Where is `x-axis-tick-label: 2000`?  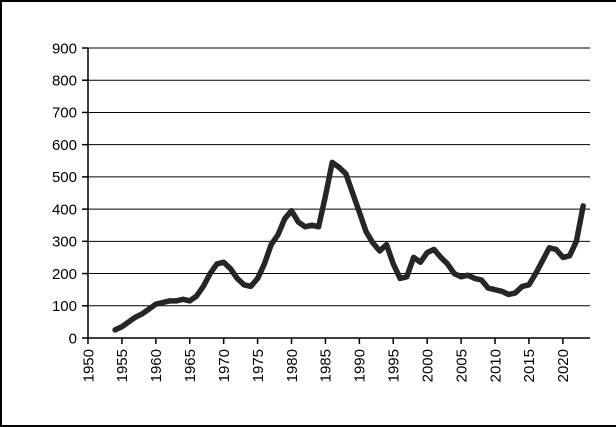
x-axis-tick-label: 2000 is located at coordinates (427, 365).